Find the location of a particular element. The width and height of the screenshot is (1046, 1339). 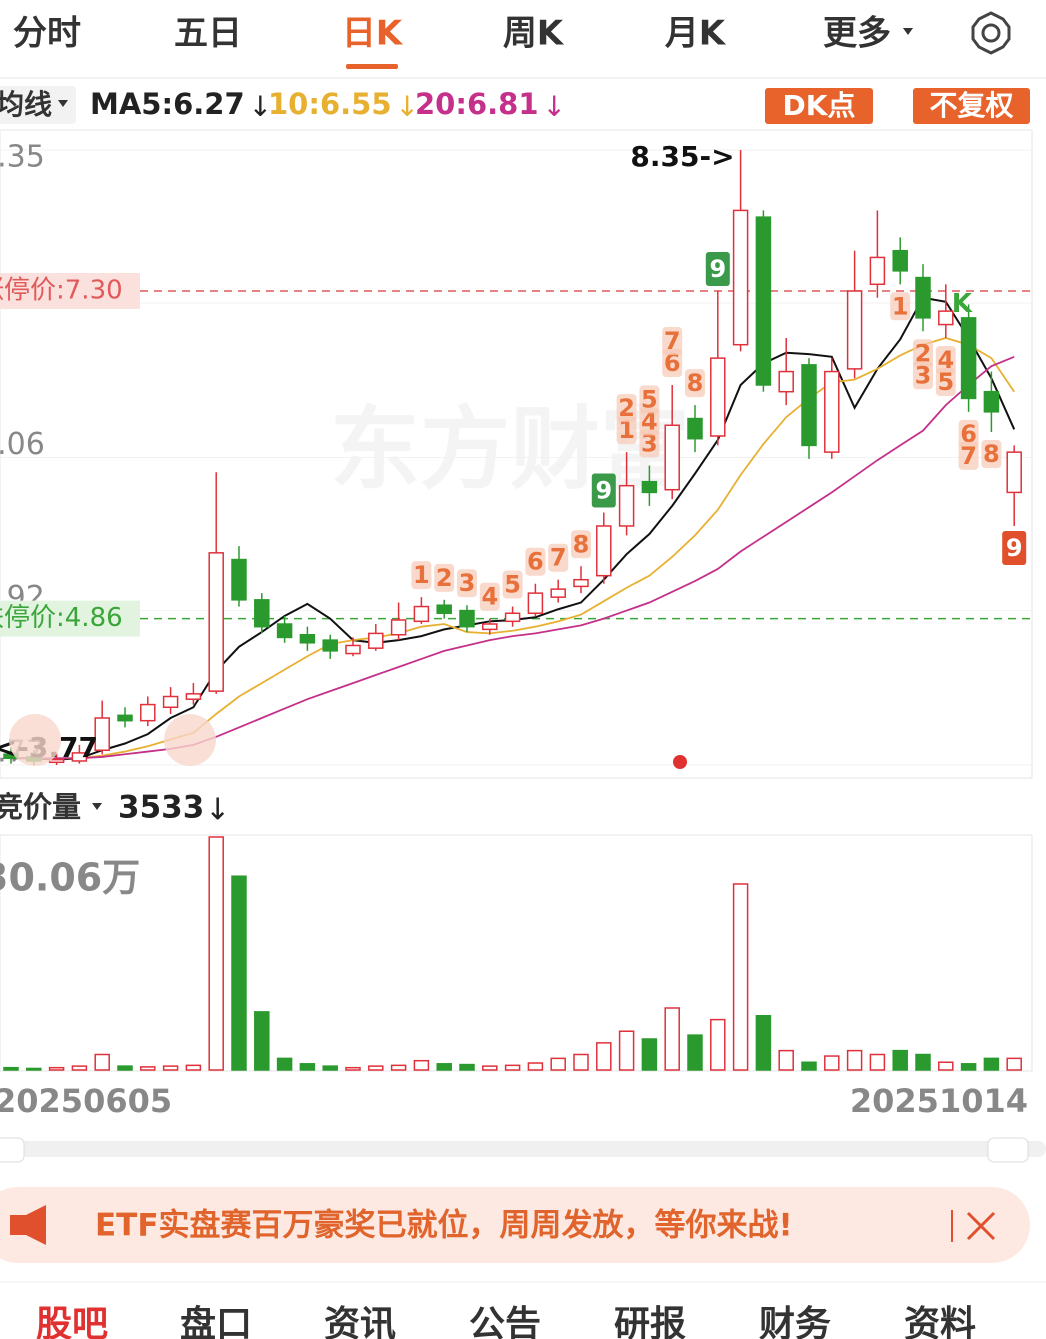

setup-count: 2 is located at coordinates (626, 408).